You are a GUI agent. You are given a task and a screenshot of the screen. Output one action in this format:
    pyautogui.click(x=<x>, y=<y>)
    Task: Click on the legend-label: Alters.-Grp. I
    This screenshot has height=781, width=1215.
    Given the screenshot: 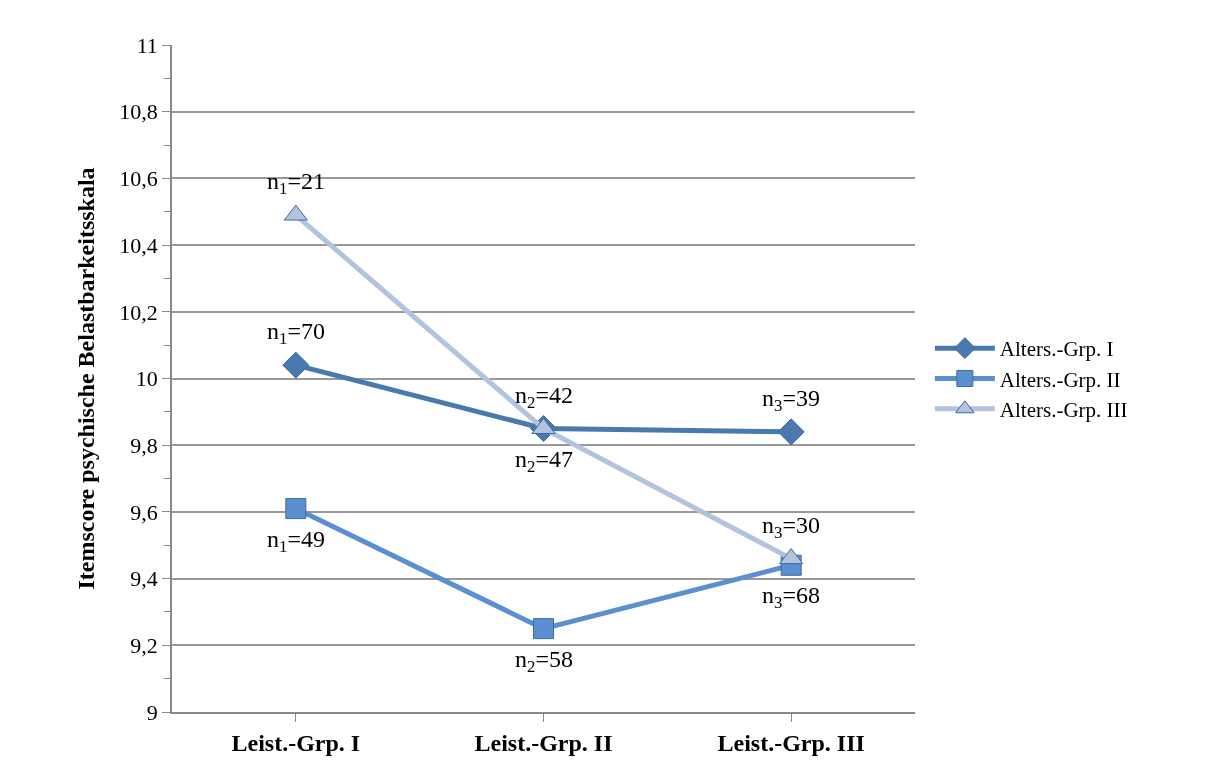 What is the action you would take?
    pyautogui.click(x=1056, y=349)
    